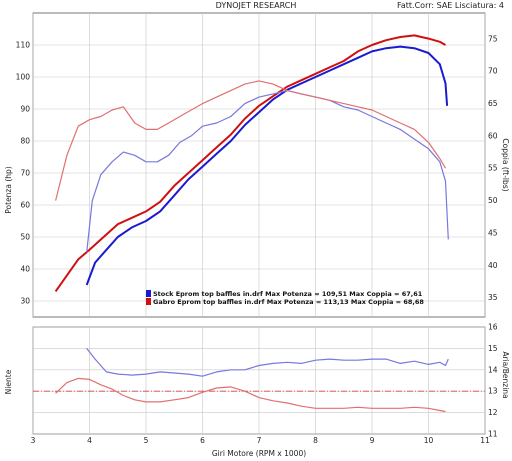 The image size is (512, 461). I want to click on left-tick-label: 30, so click(25, 301).